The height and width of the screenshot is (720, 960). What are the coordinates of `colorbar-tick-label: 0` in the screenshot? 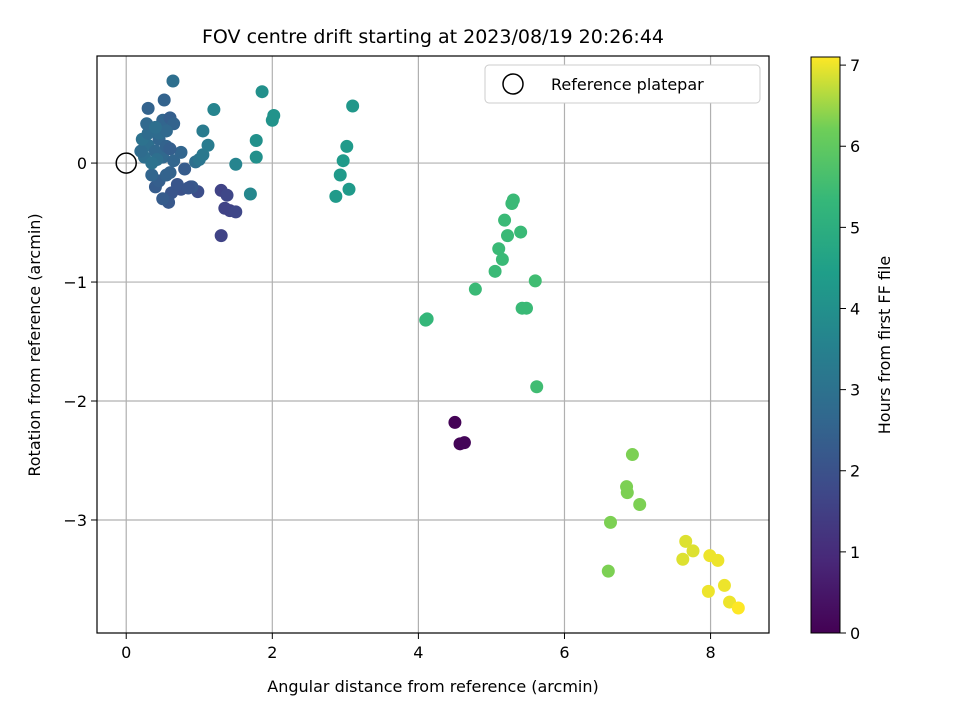 It's located at (855, 633).